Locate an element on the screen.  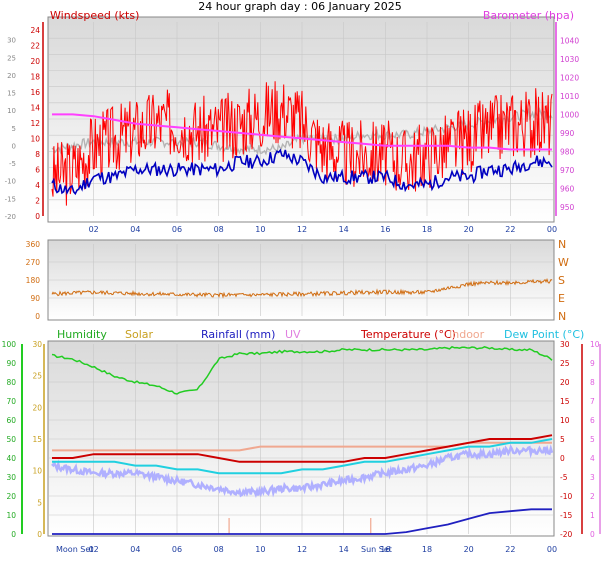
humidity-tick: 0 is located at coordinates (13, 534).